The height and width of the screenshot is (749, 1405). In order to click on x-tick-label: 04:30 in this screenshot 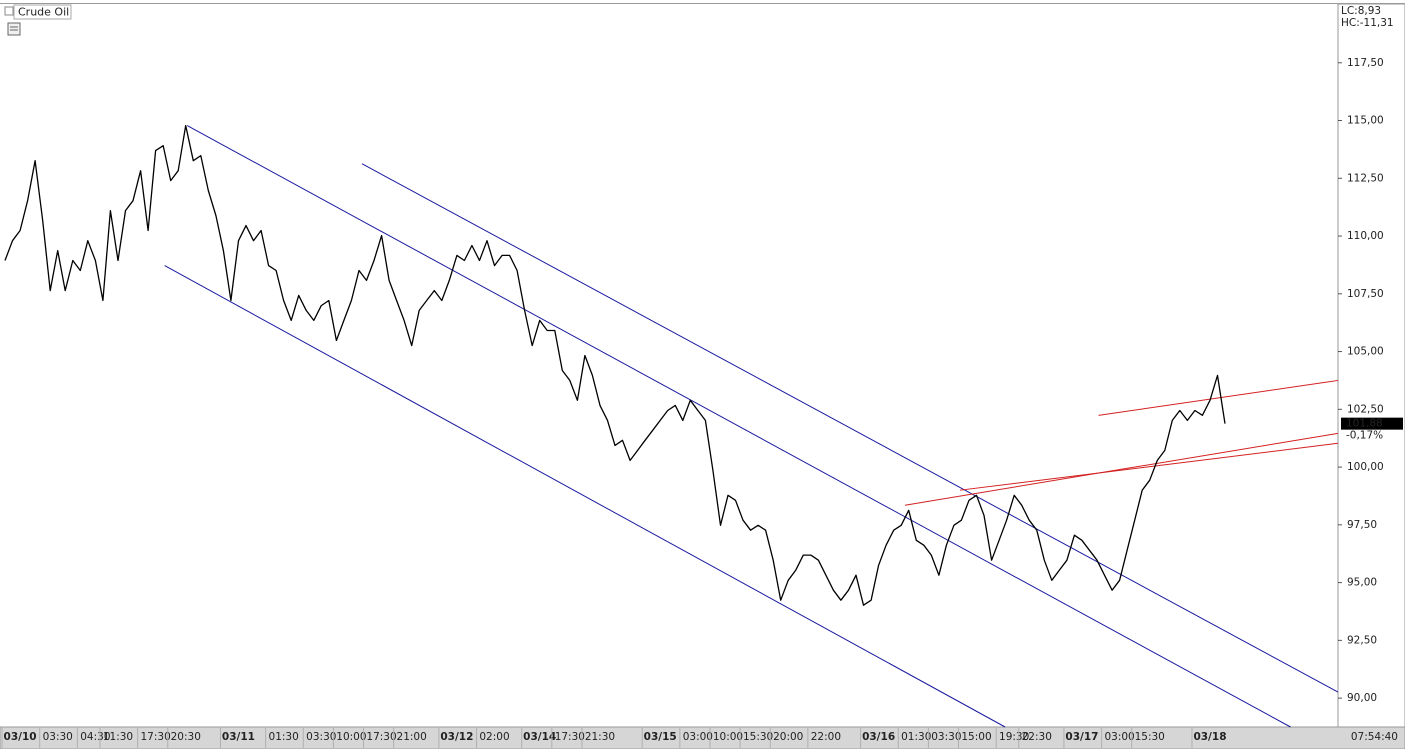, I will do `click(95, 737)`.